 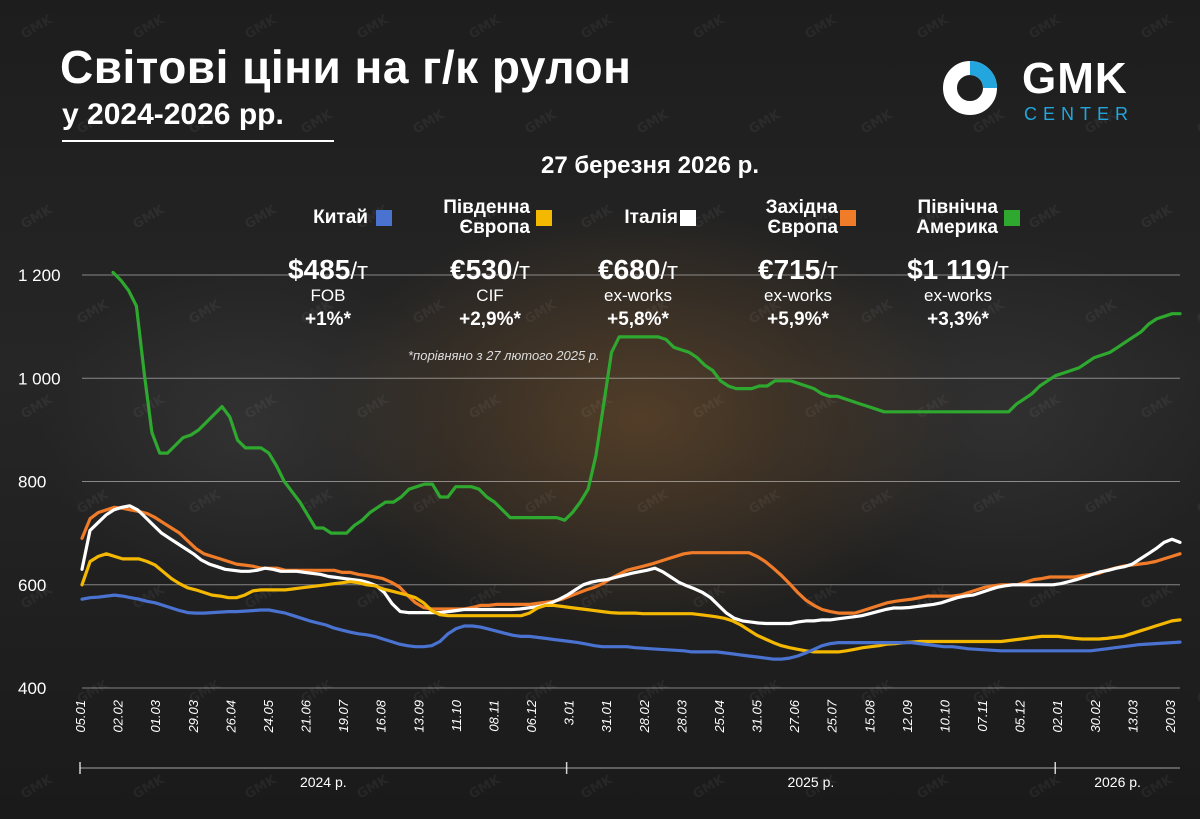 I want to click on gmk-logo-icon, so click(x=970, y=88).